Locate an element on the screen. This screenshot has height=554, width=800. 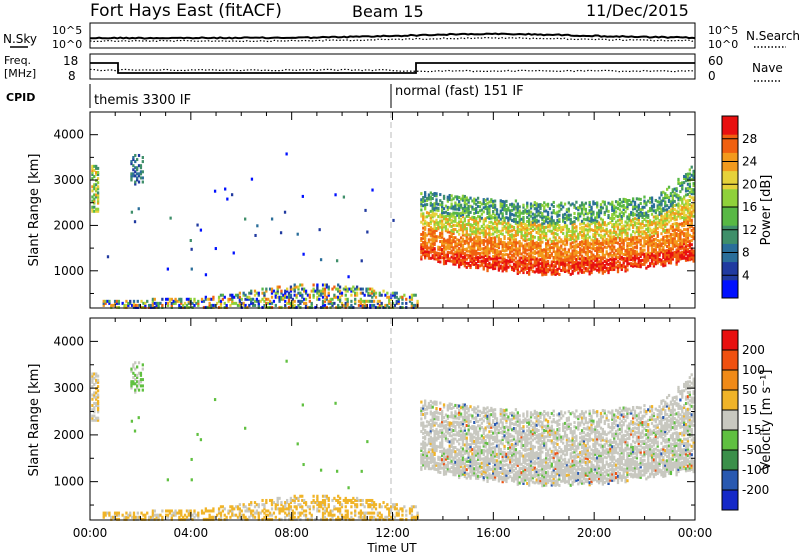
nave-tick-top: 60 is located at coordinates (715, 61).